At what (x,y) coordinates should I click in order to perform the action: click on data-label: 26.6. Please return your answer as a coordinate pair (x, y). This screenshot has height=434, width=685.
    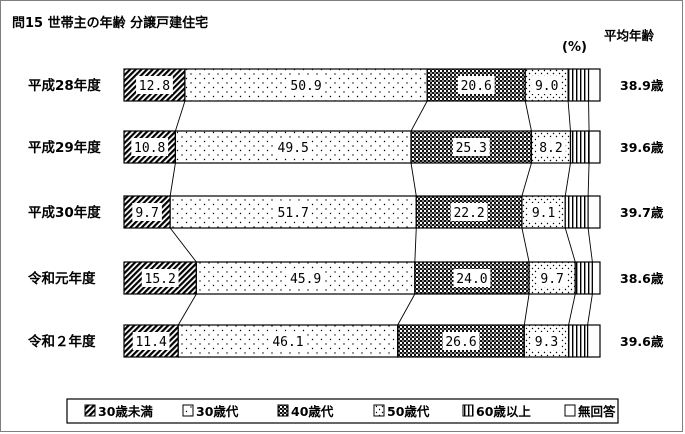
    Looking at the image, I should click on (460, 342).